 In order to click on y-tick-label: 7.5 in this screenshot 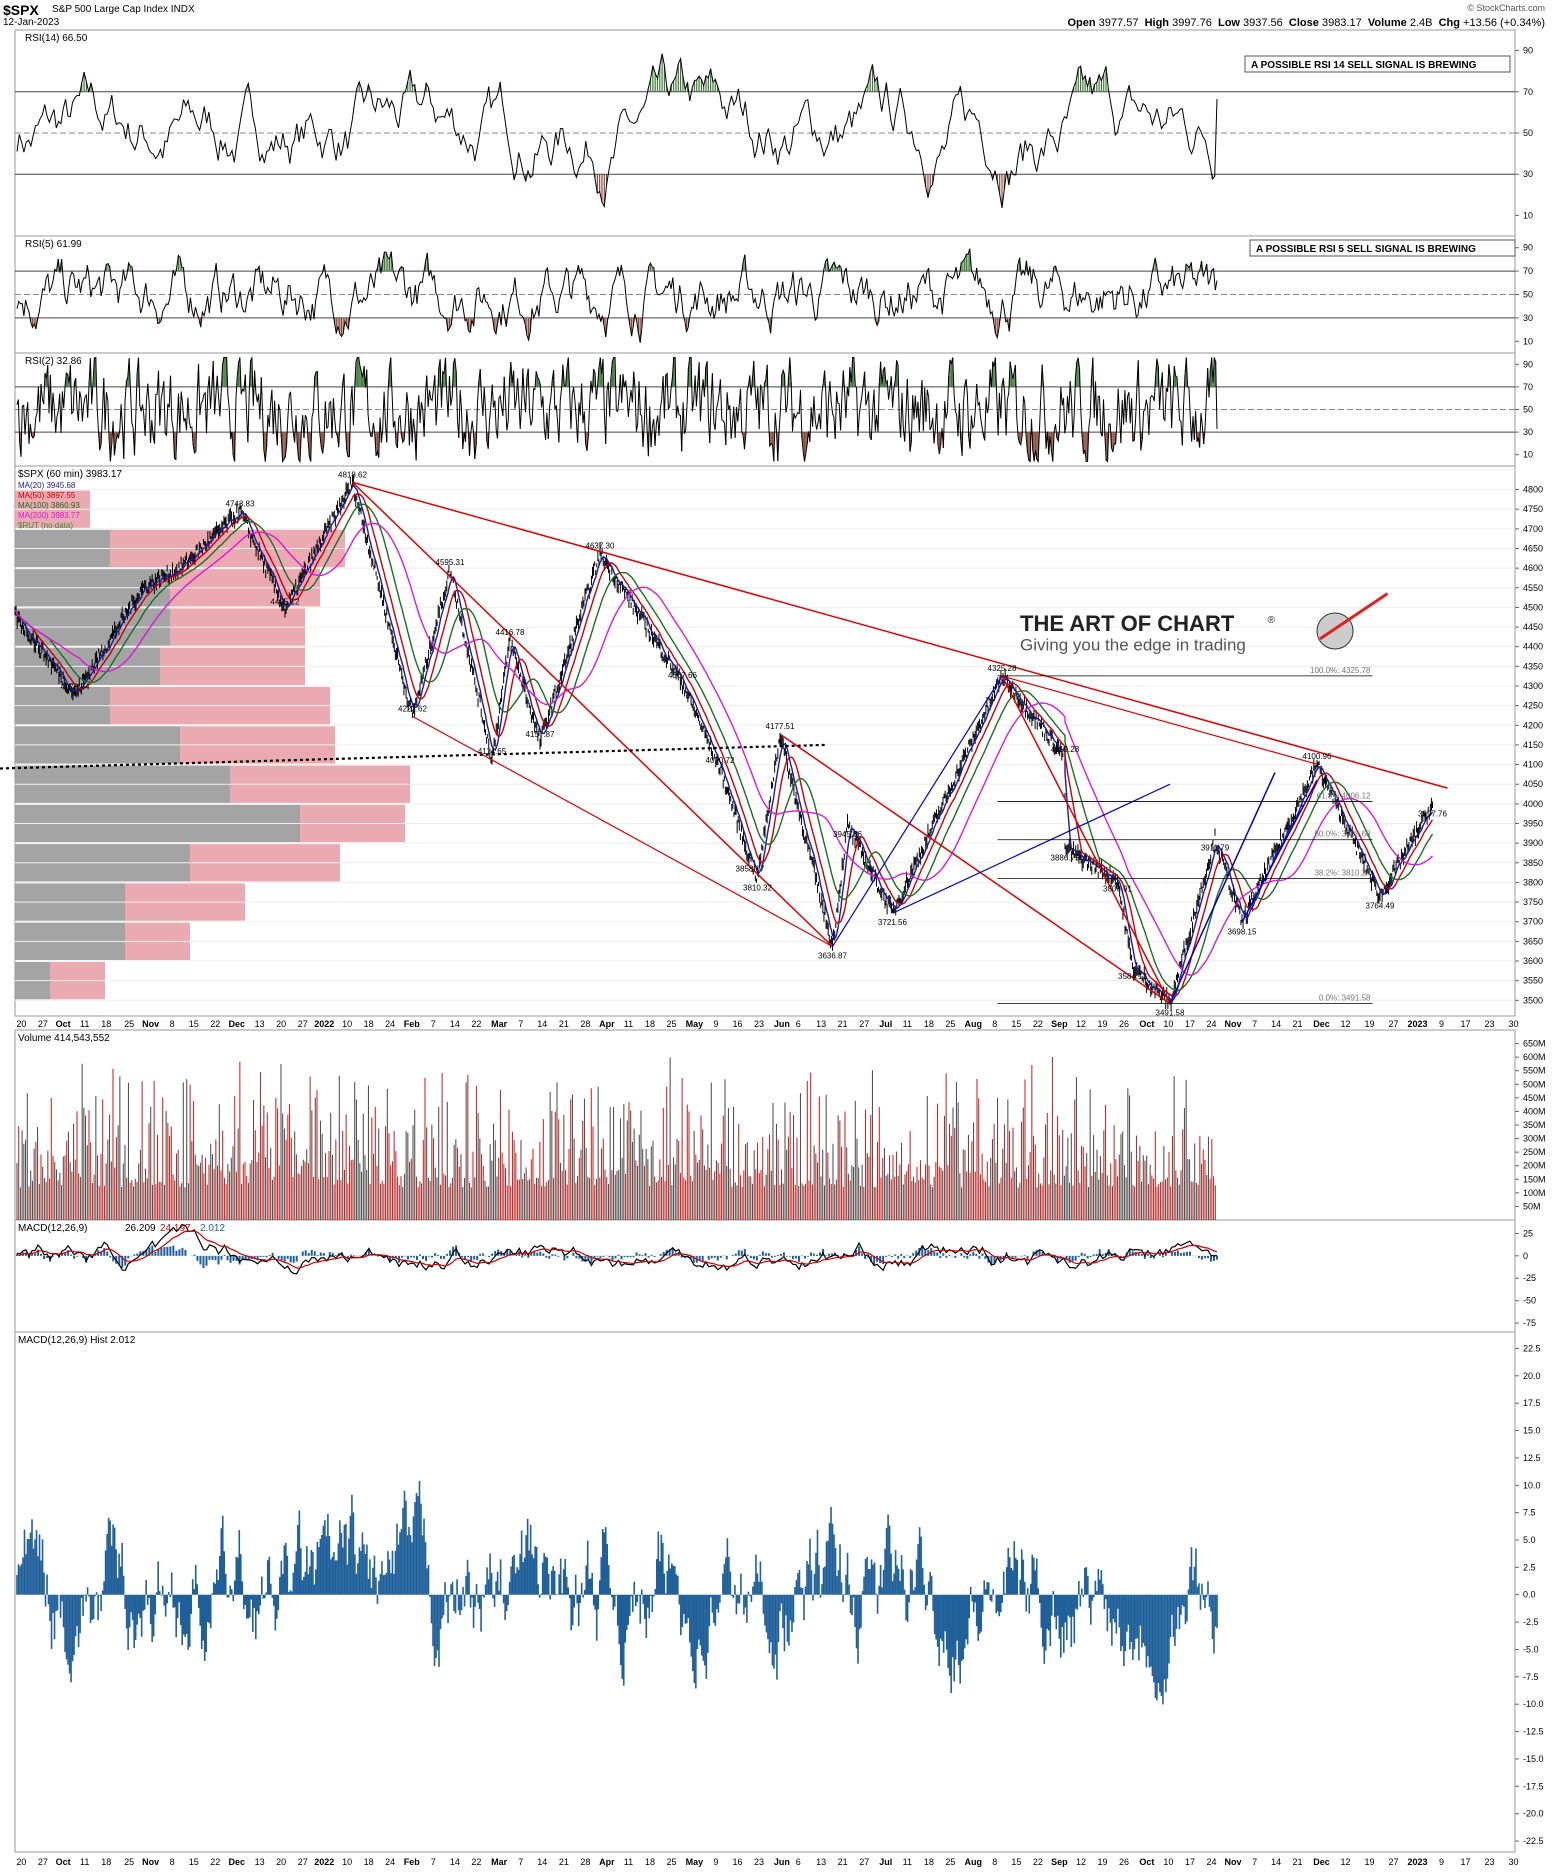, I will do `click(1529, 1513)`.